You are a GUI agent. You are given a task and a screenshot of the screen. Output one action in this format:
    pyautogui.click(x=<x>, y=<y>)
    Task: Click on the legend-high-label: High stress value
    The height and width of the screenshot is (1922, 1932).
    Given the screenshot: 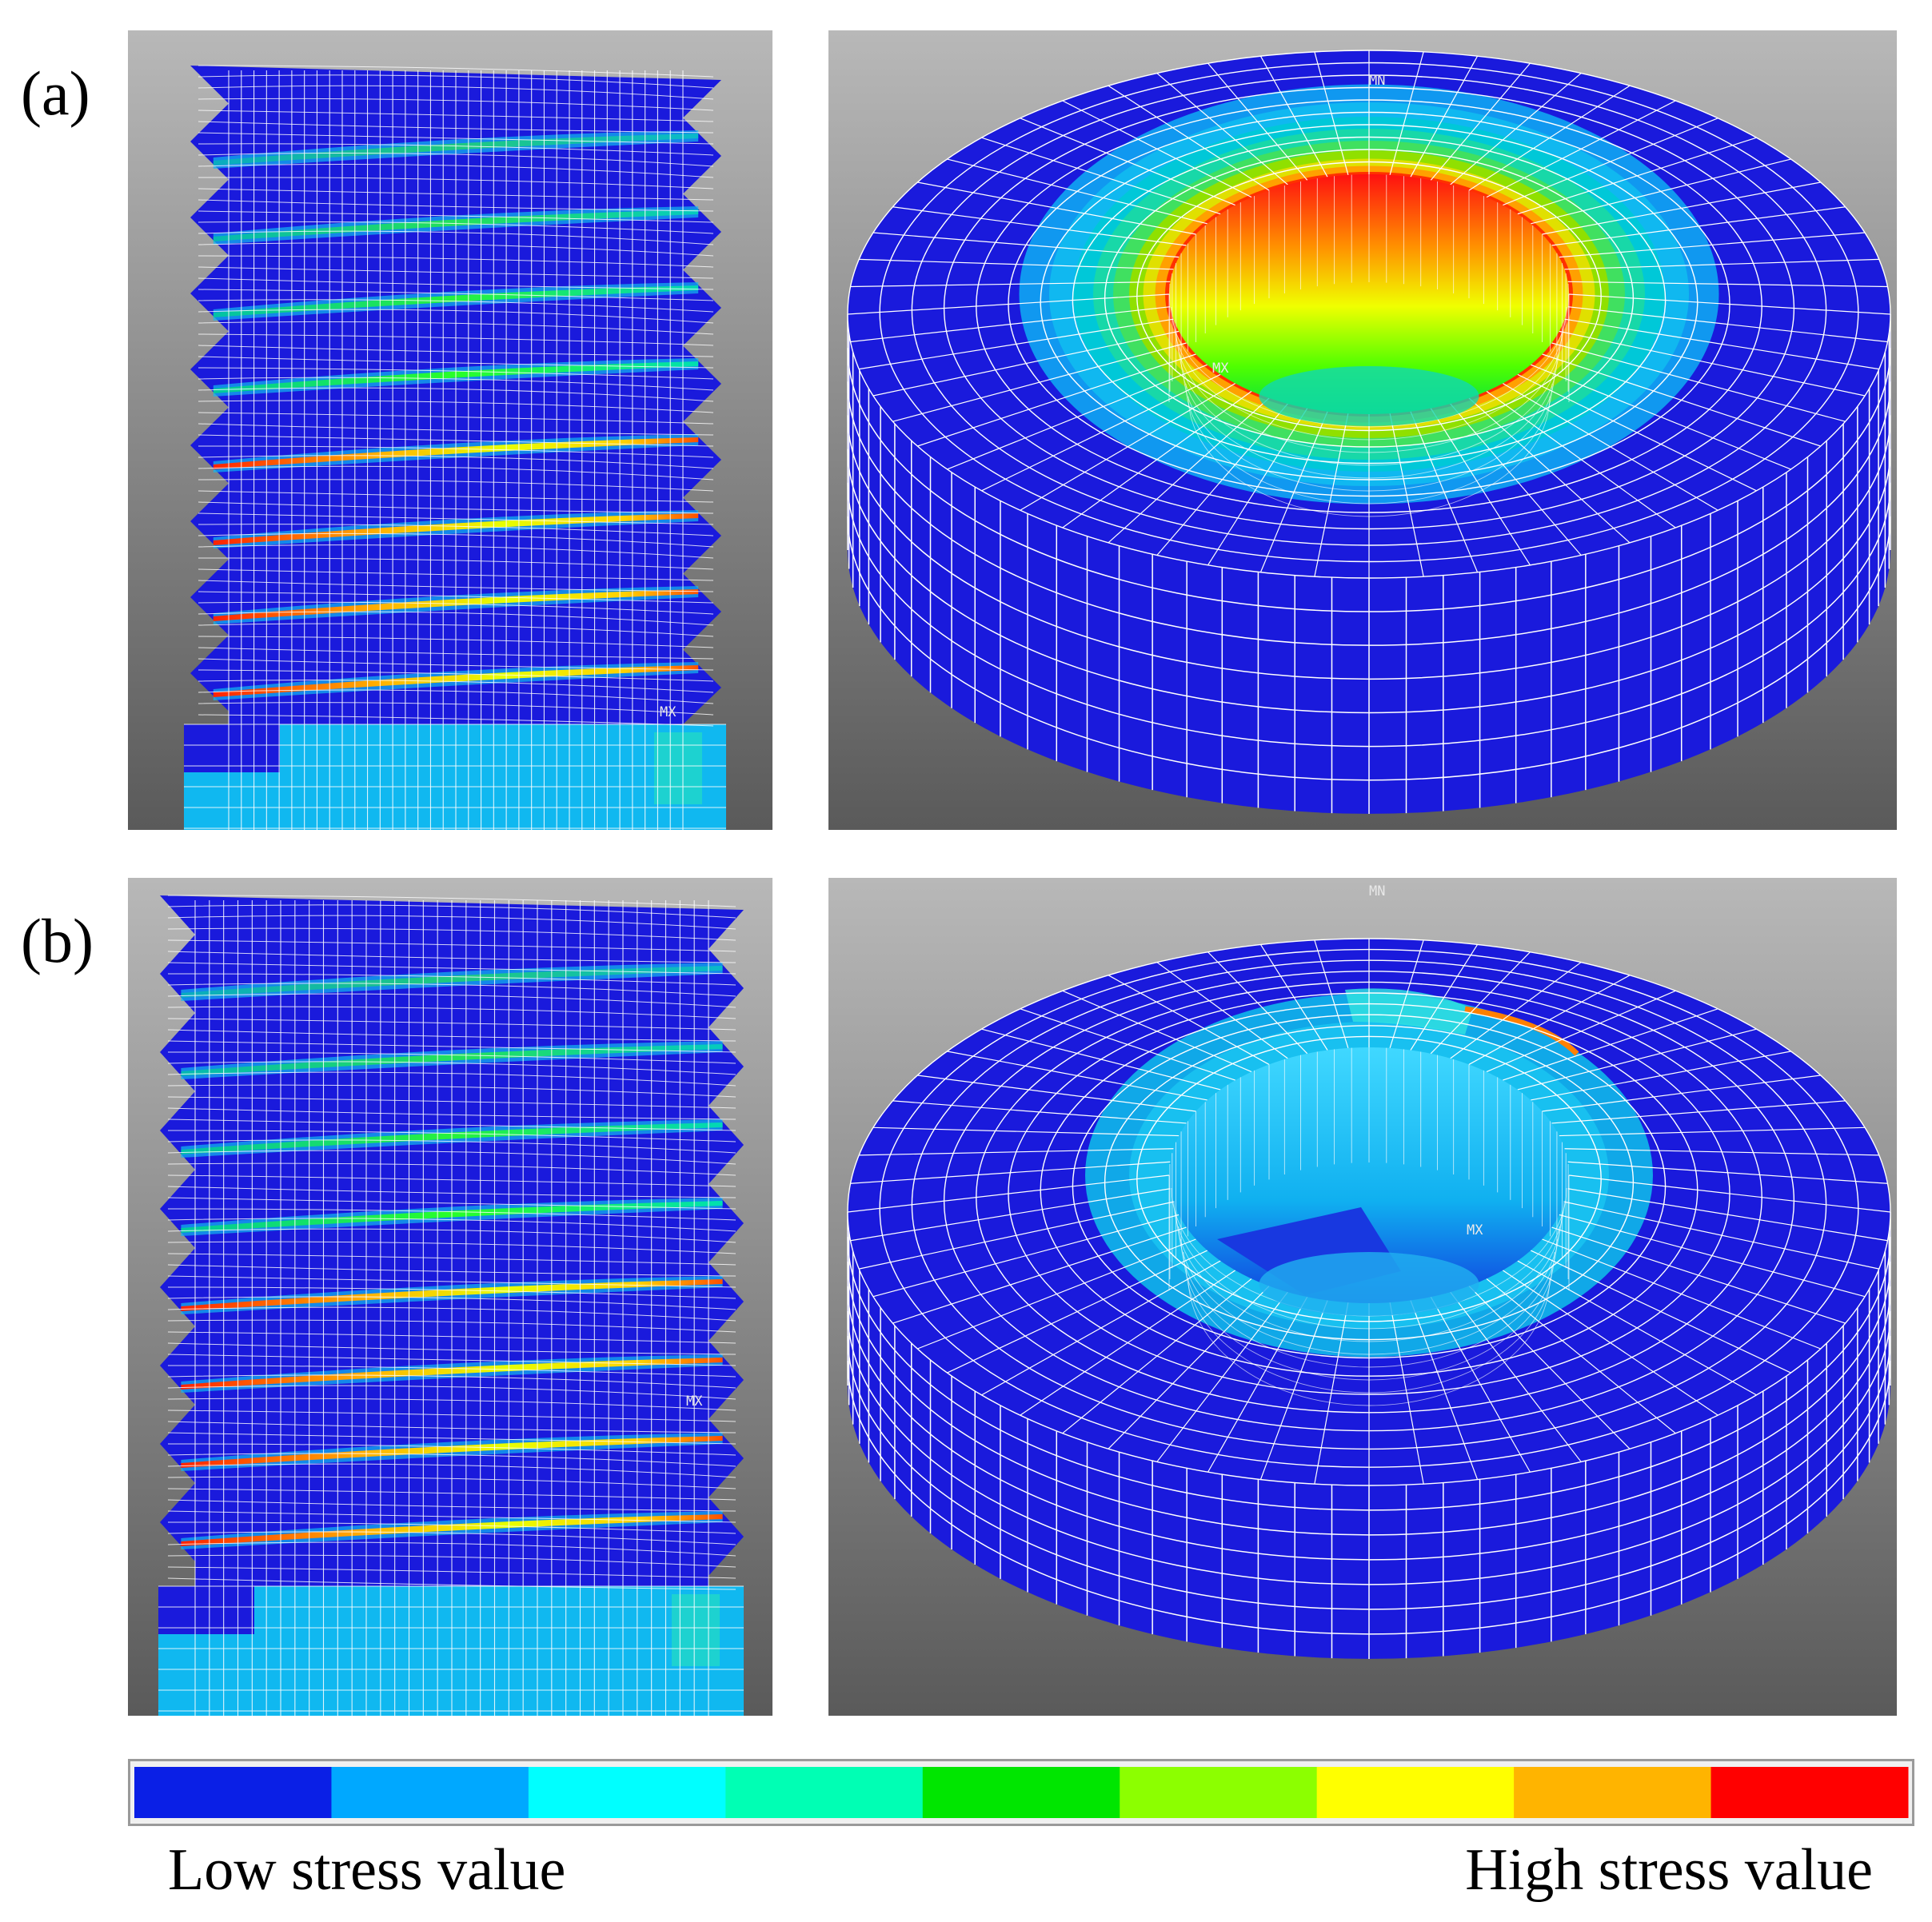 What is the action you would take?
    pyautogui.click(x=1669, y=1870)
    